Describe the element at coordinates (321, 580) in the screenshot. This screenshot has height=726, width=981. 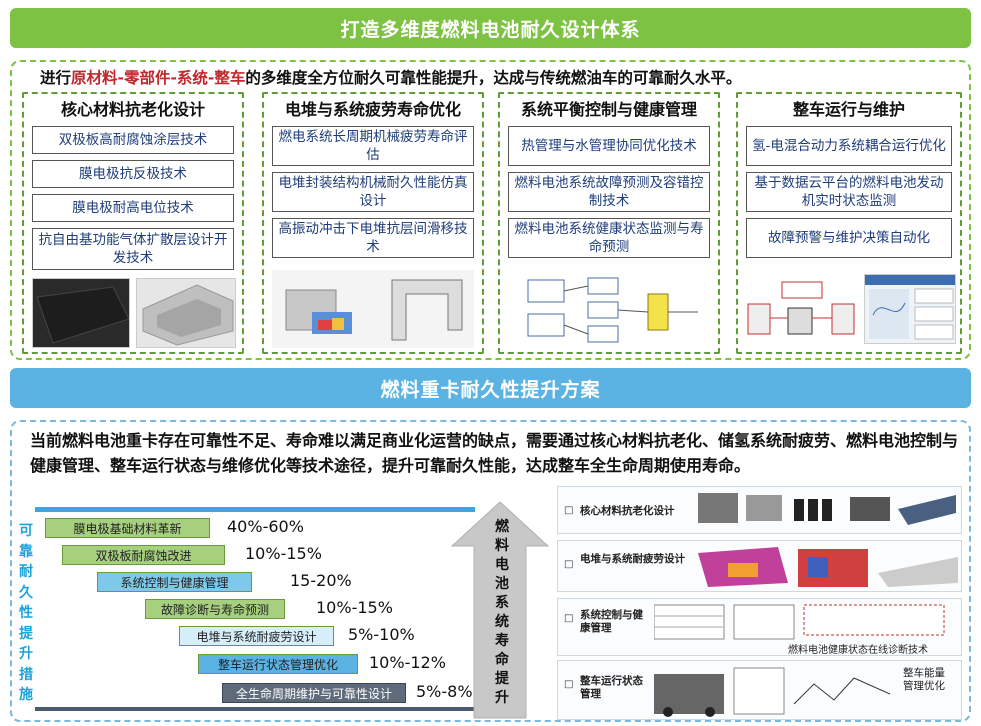
I see `measure-percent: 15-20%` at that location.